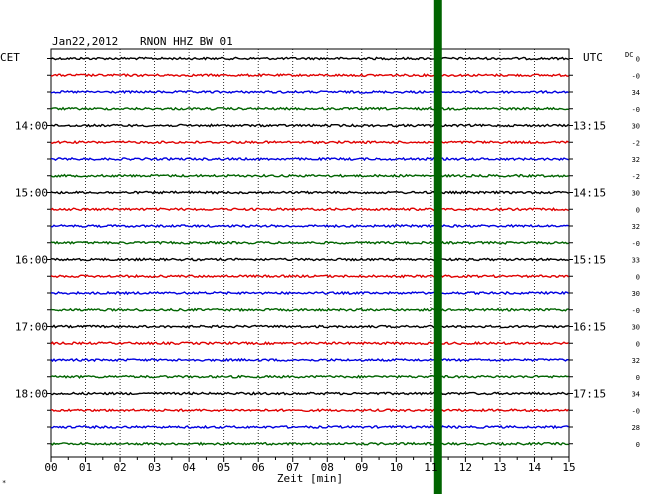  I want to click on left-time-label: 17:00, so click(31, 327).